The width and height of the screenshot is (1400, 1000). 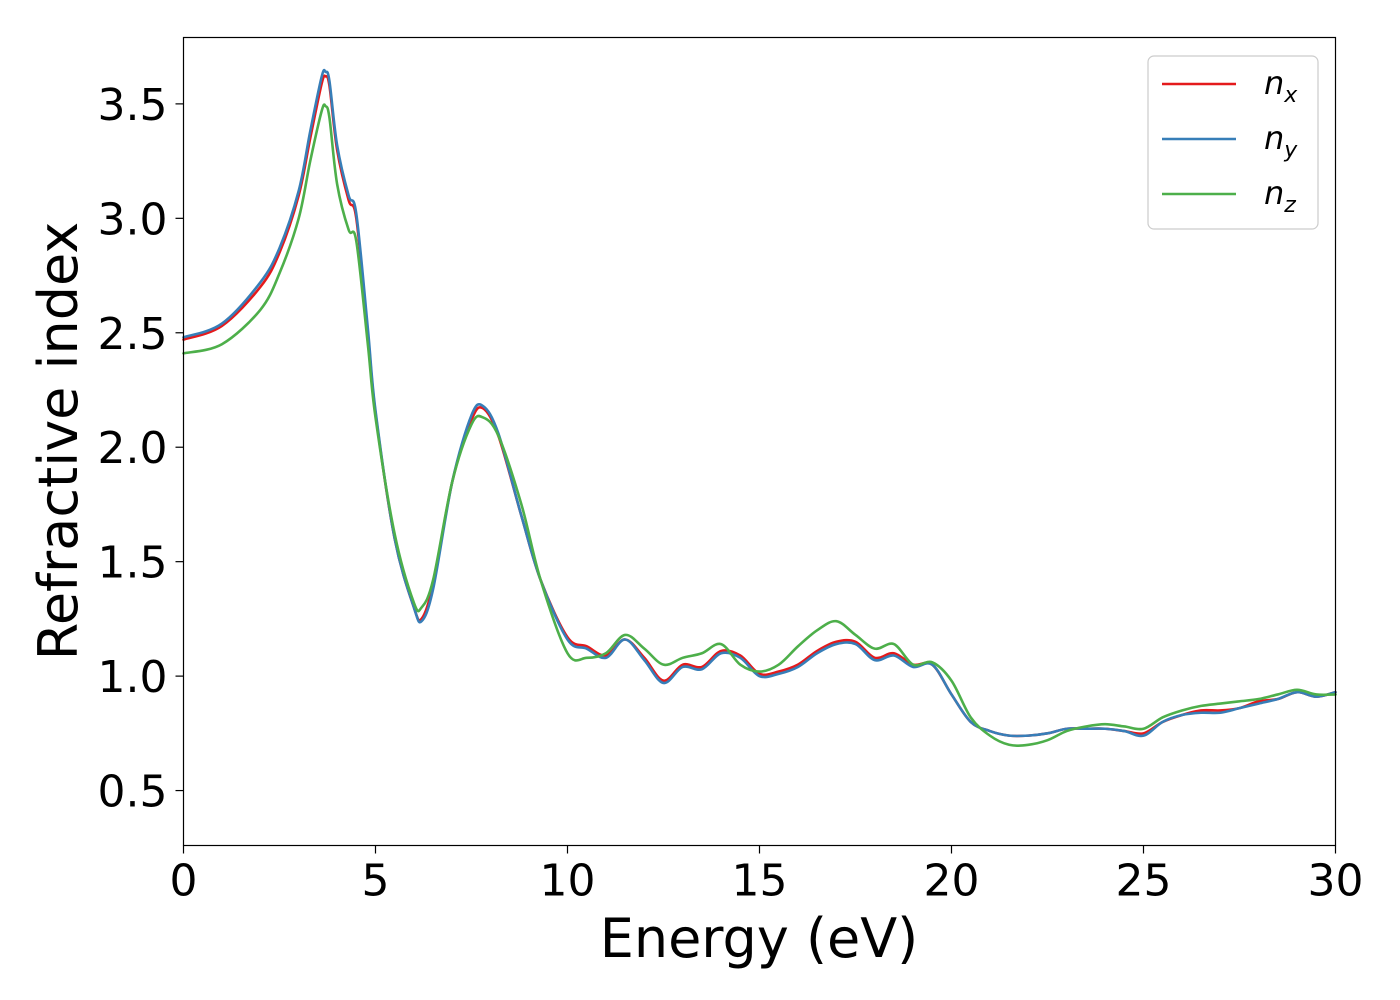 I want to click on legend-label-subscript: x, so click(x=1290, y=95).